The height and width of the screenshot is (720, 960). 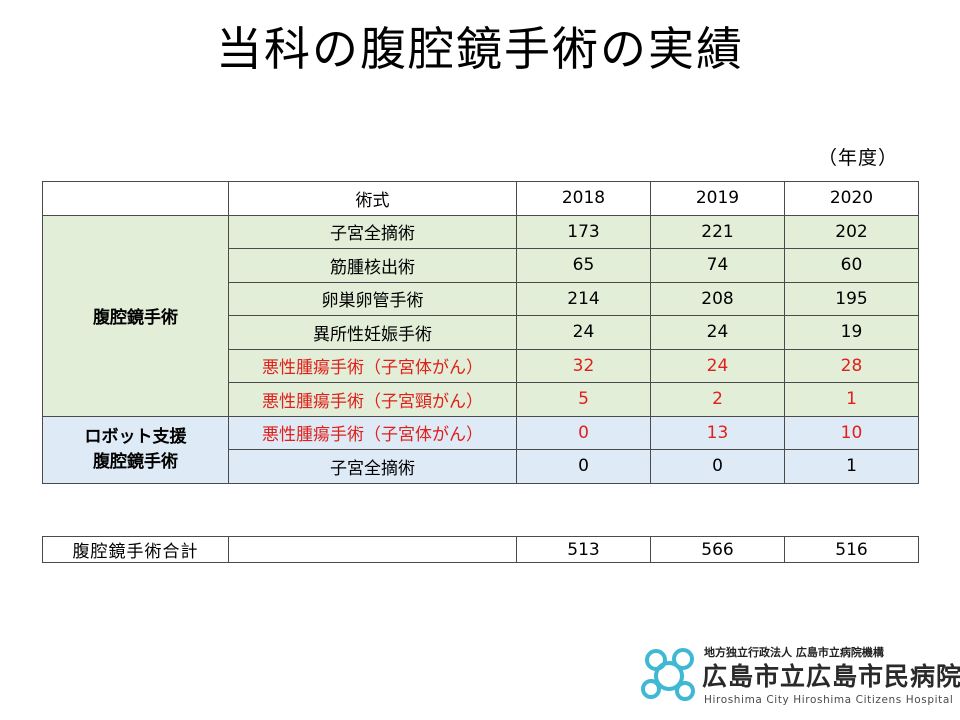 I want to click on category-robotic-line-1: ロボット支援, so click(x=135, y=436).